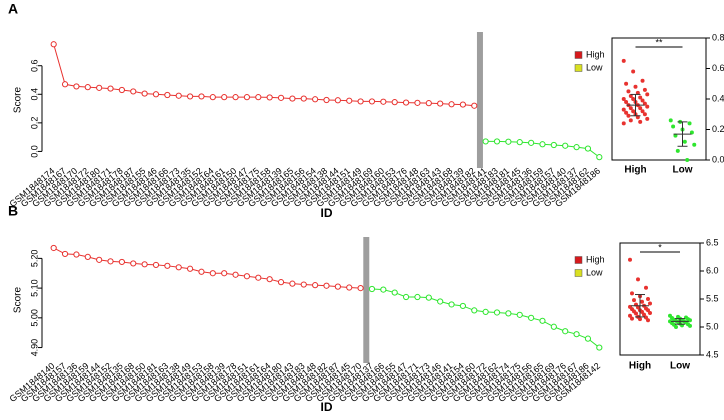 The image size is (724, 420). Describe the element at coordinates (718, 37) in the screenshot. I see `y-tick-label: 0.8` at that location.